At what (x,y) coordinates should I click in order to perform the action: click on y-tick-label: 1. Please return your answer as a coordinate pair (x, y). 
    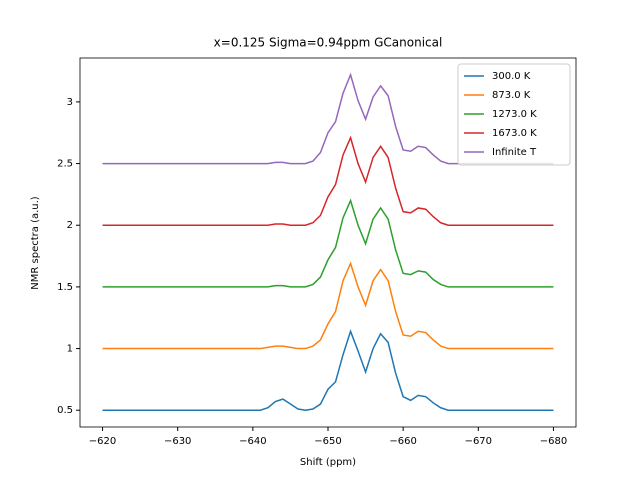
    Looking at the image, I should click on (70, 349).